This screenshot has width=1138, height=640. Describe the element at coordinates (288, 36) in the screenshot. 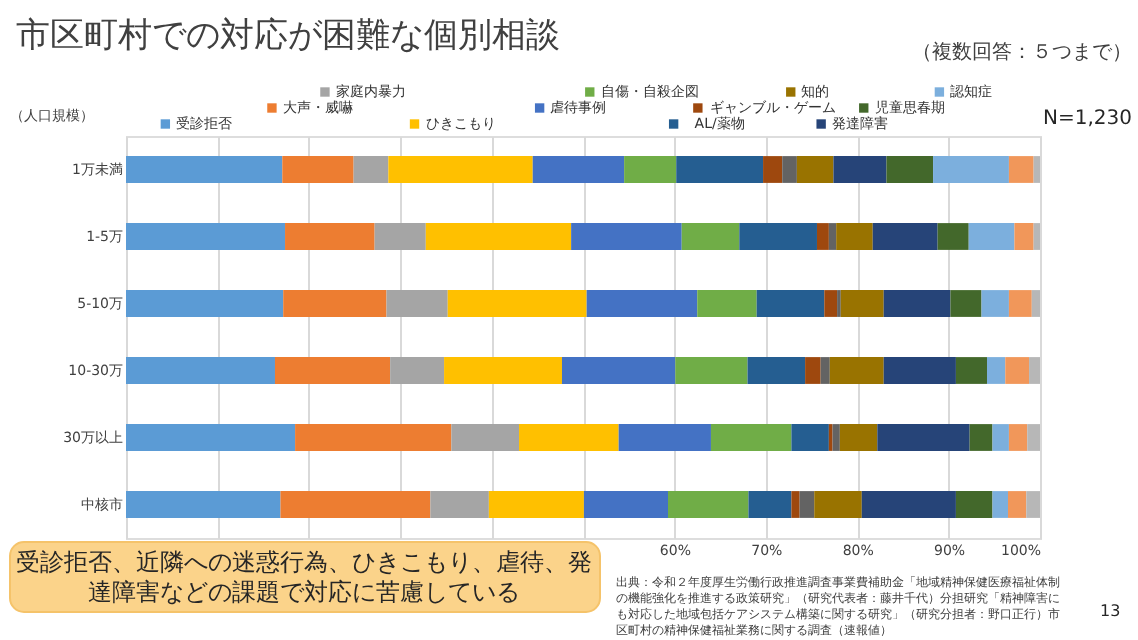

I see `chart-title: 市区町村での対応が困難な個別相談` at that location.